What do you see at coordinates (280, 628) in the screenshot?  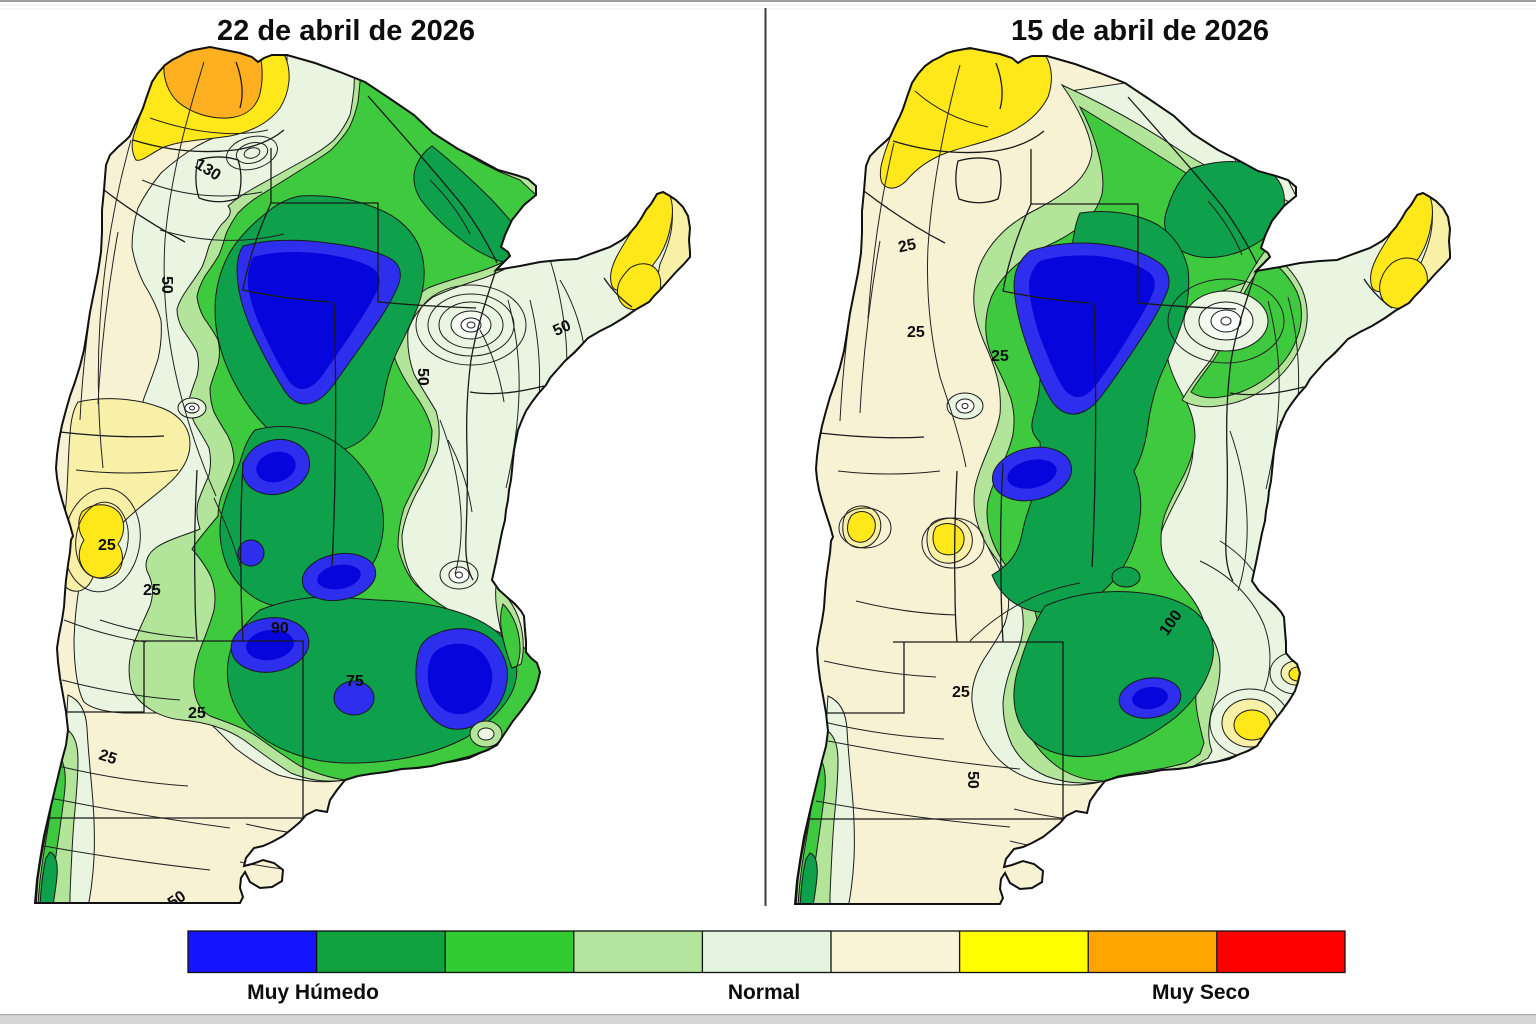 I see `svg-text: 90` at bounding box center [280, 628].